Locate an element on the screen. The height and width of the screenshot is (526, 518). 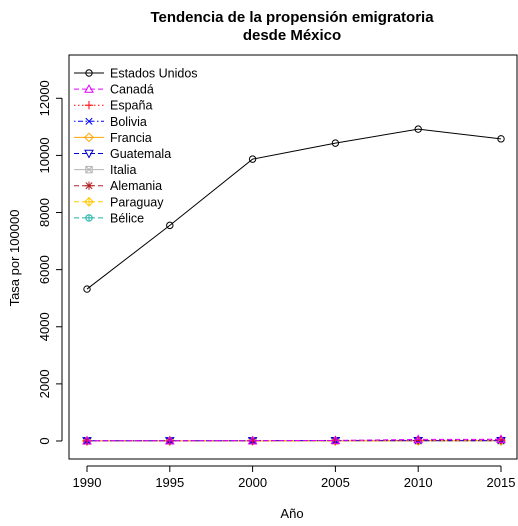
legend-label: Guatemala is located at coordinates (140, 154).